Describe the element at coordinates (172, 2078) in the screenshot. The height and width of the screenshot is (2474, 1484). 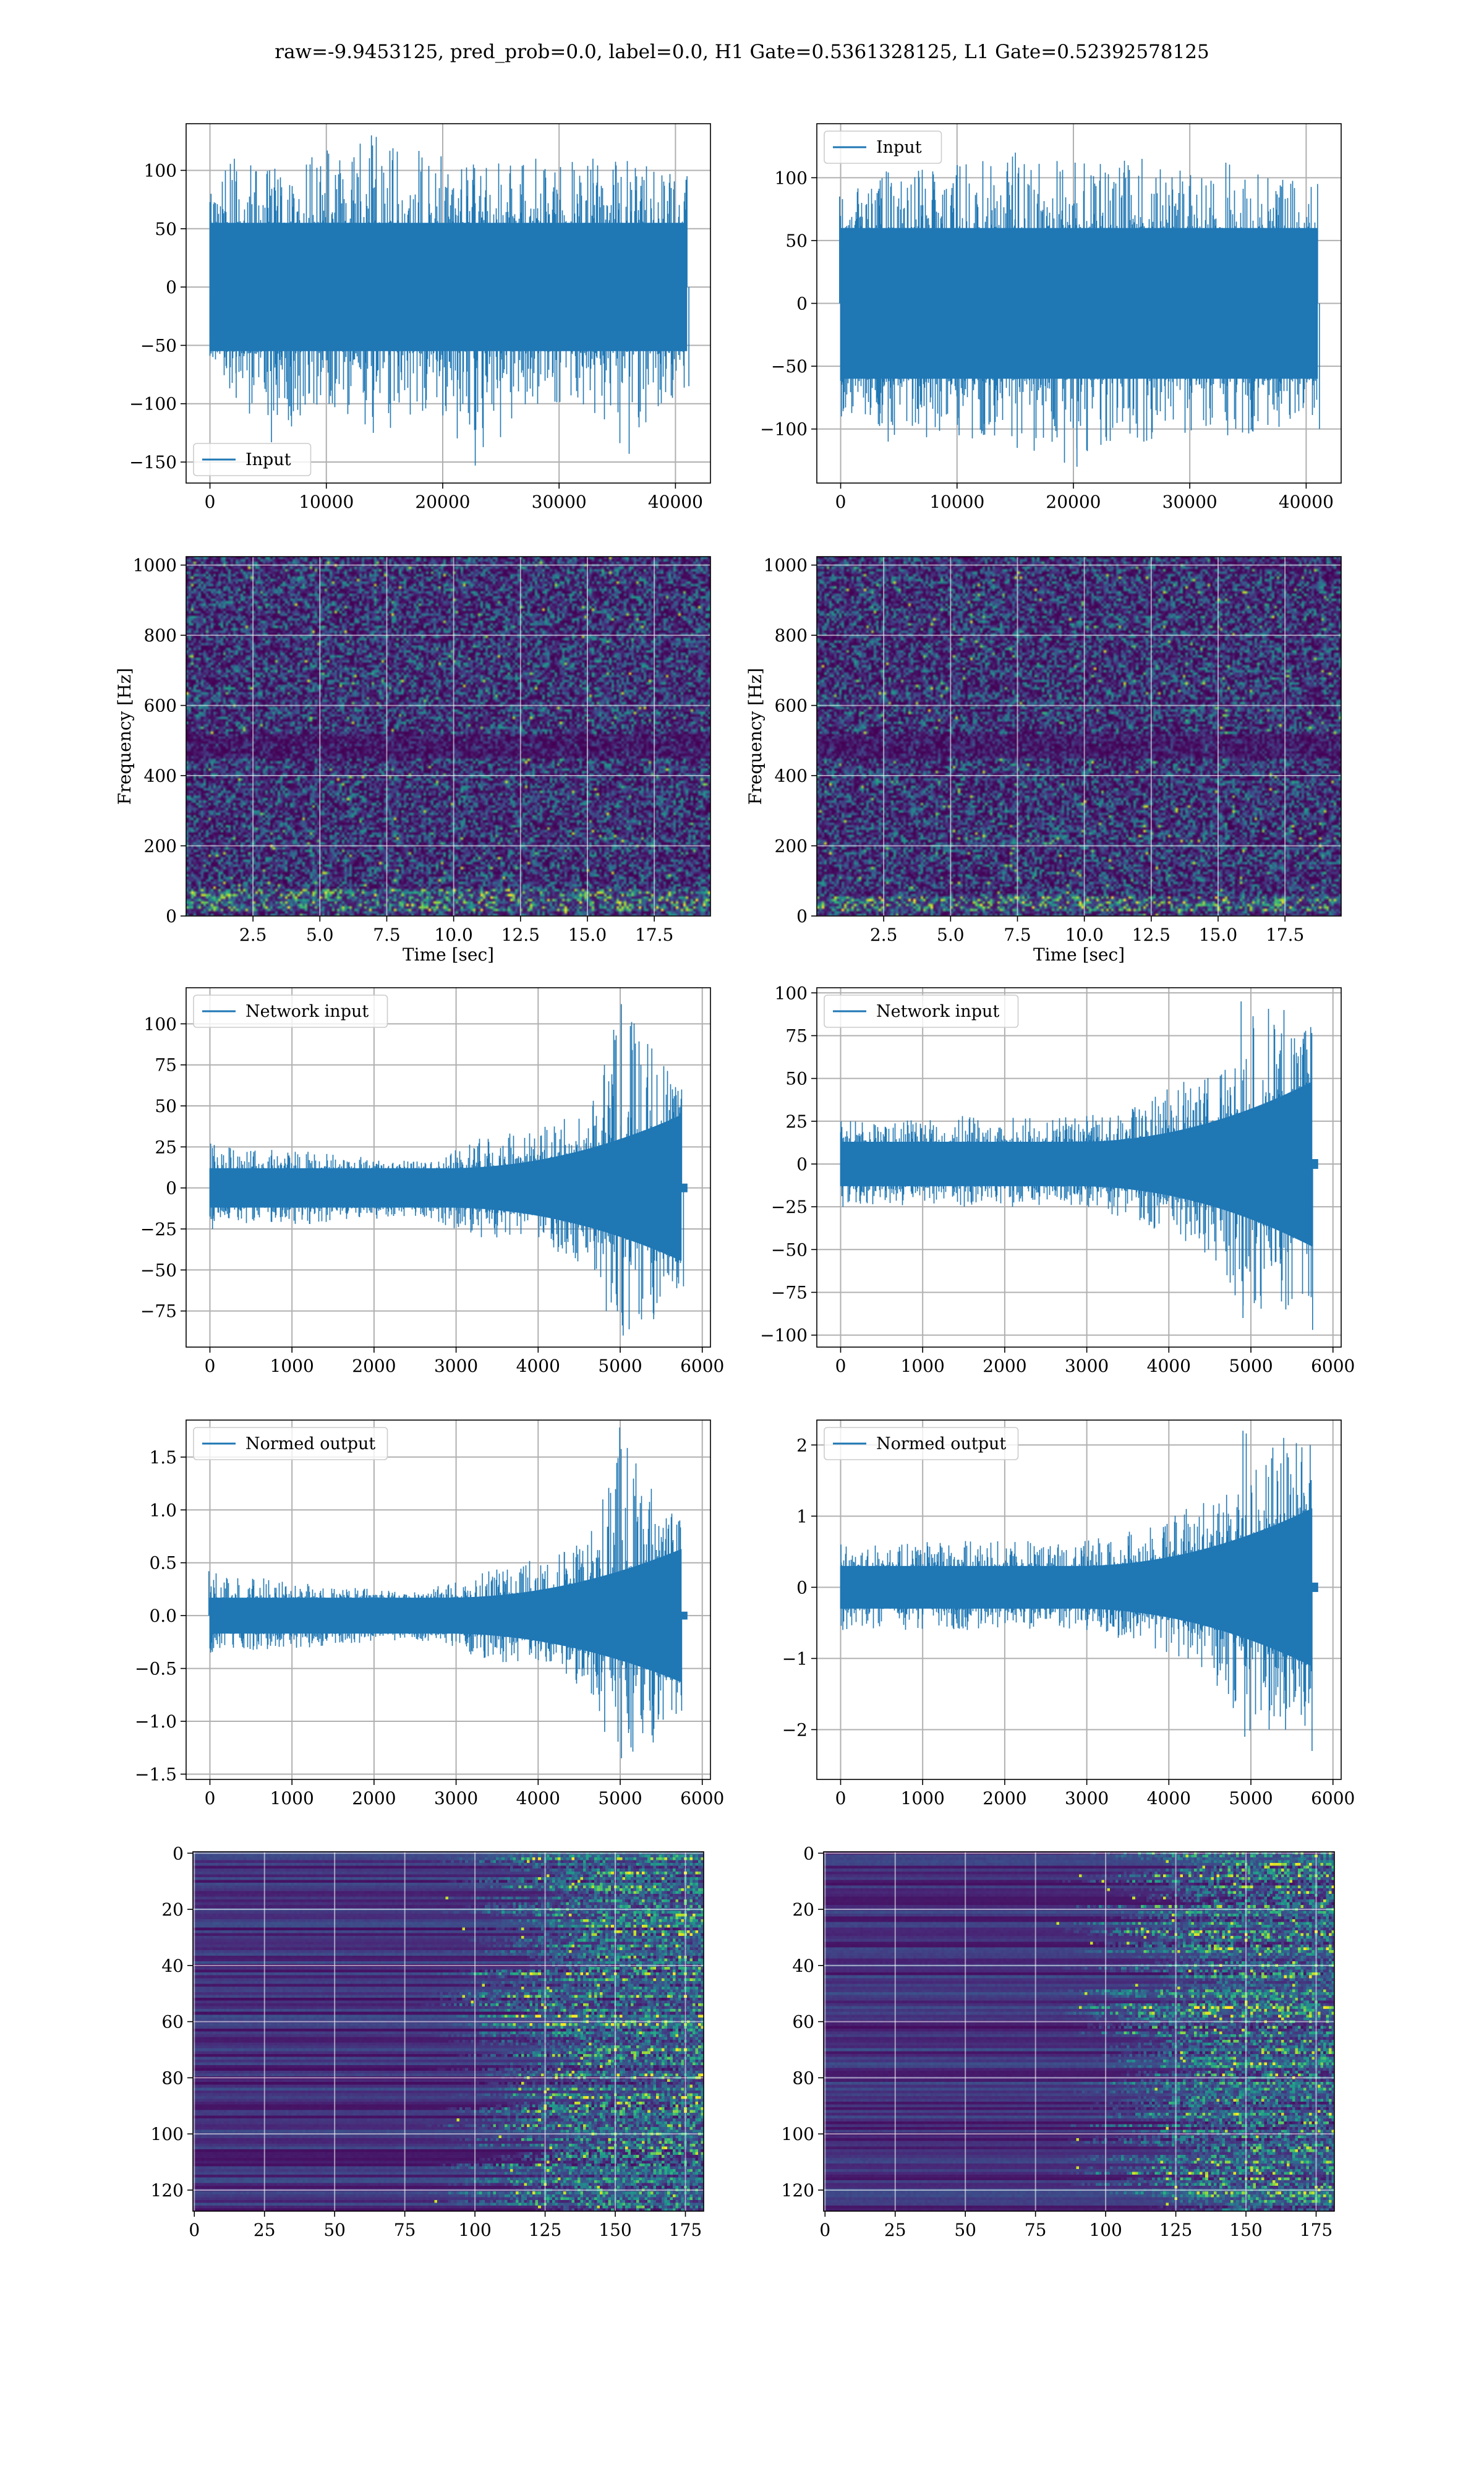
I see `y-tick-label: 80` at that location.